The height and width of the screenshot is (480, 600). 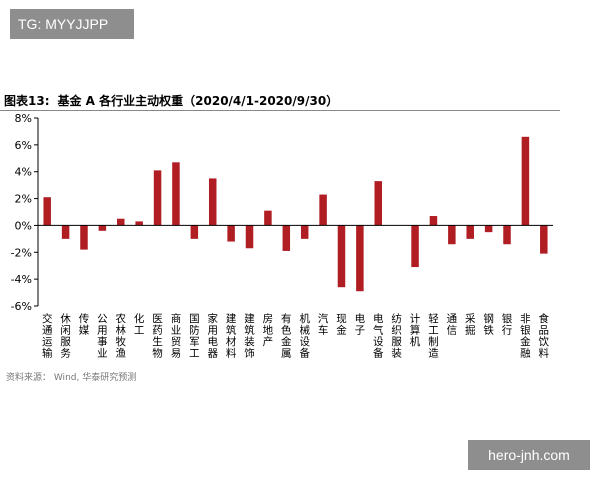 I want to click on figure-title-text: 基金 A 各行业主动权重（2020/4/1-2020/9/30）, so click(x=198, y=101).